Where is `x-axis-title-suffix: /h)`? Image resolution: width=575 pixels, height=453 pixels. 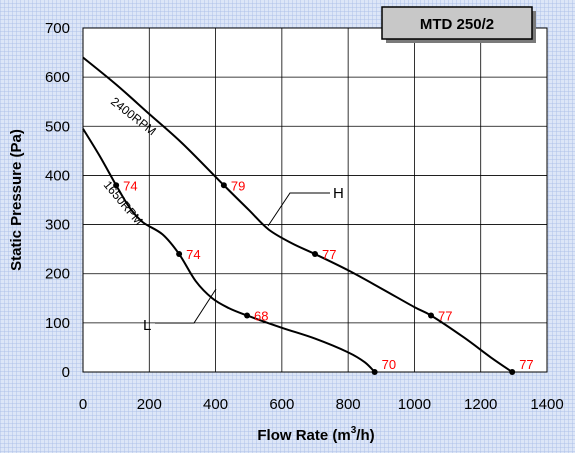
x-axis-title-suffix: /h) is located at coordinates (365, 435).